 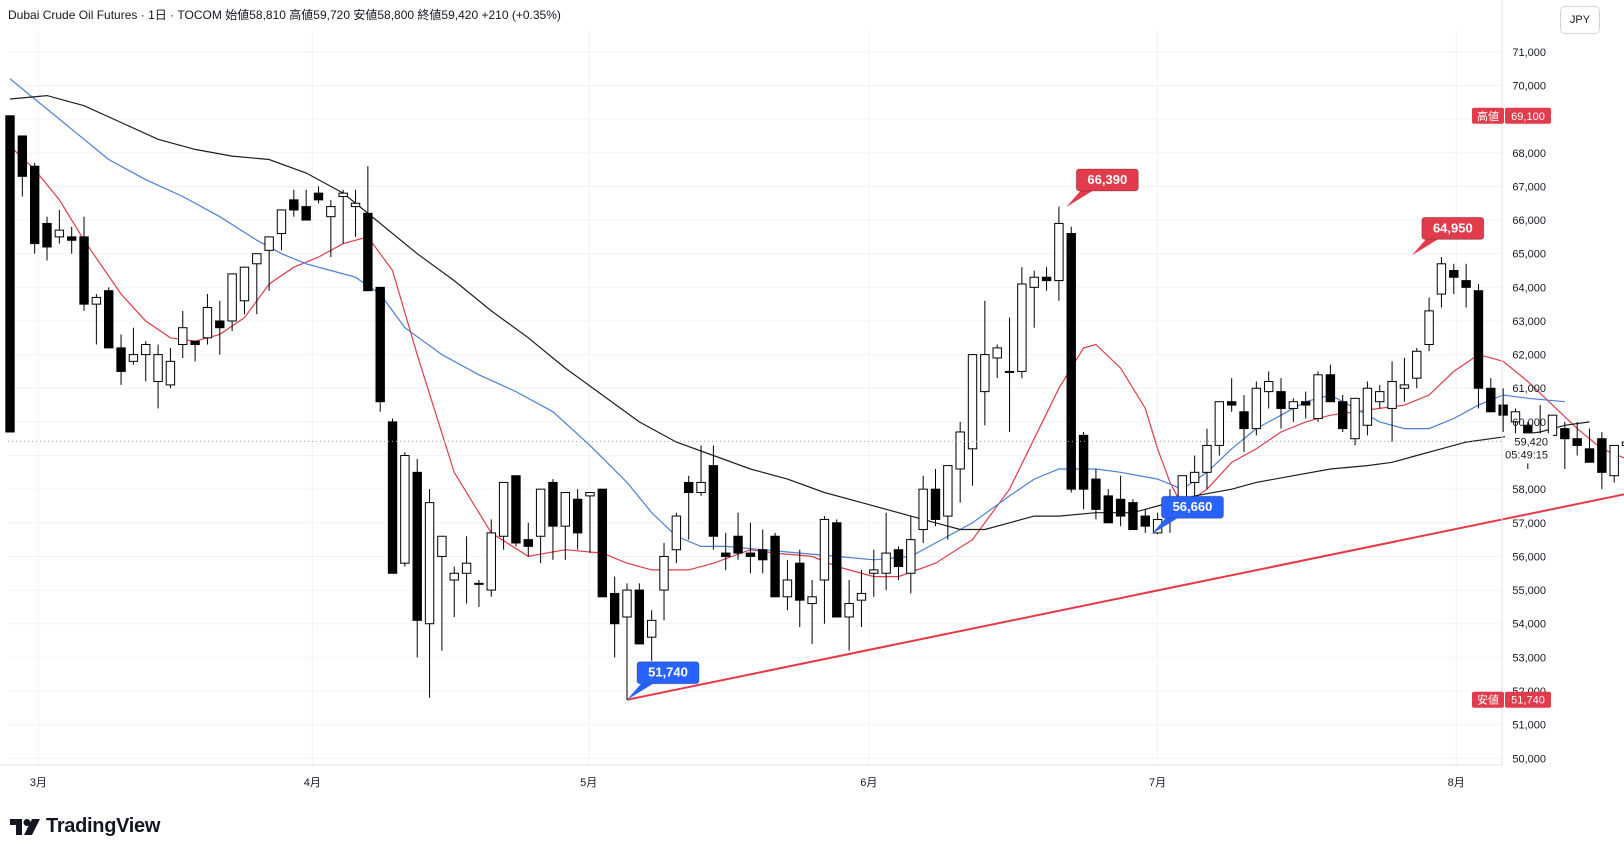 What do you see at coordinates (1456, 783) in the screenshot?
I see `x-tick-label: 8月` at bounding box center [1456, 783].